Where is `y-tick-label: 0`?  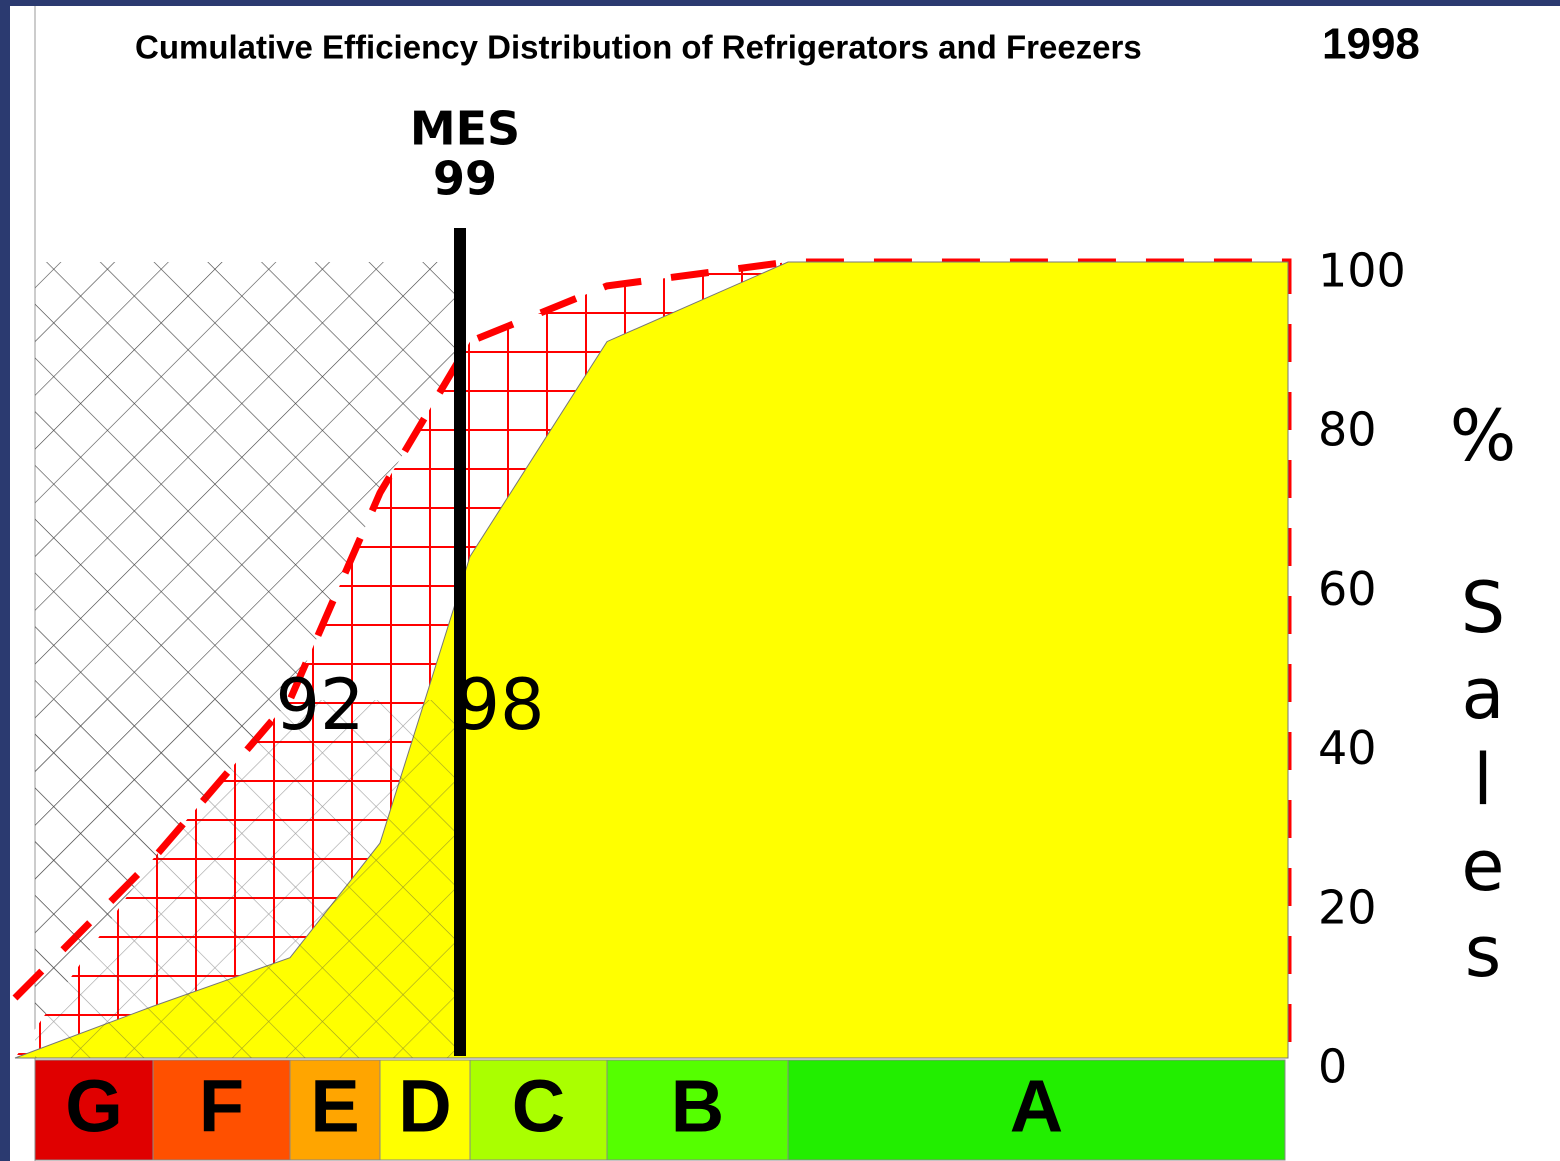 y-tick-label: 0 is located at coordinates (1332, 1067).